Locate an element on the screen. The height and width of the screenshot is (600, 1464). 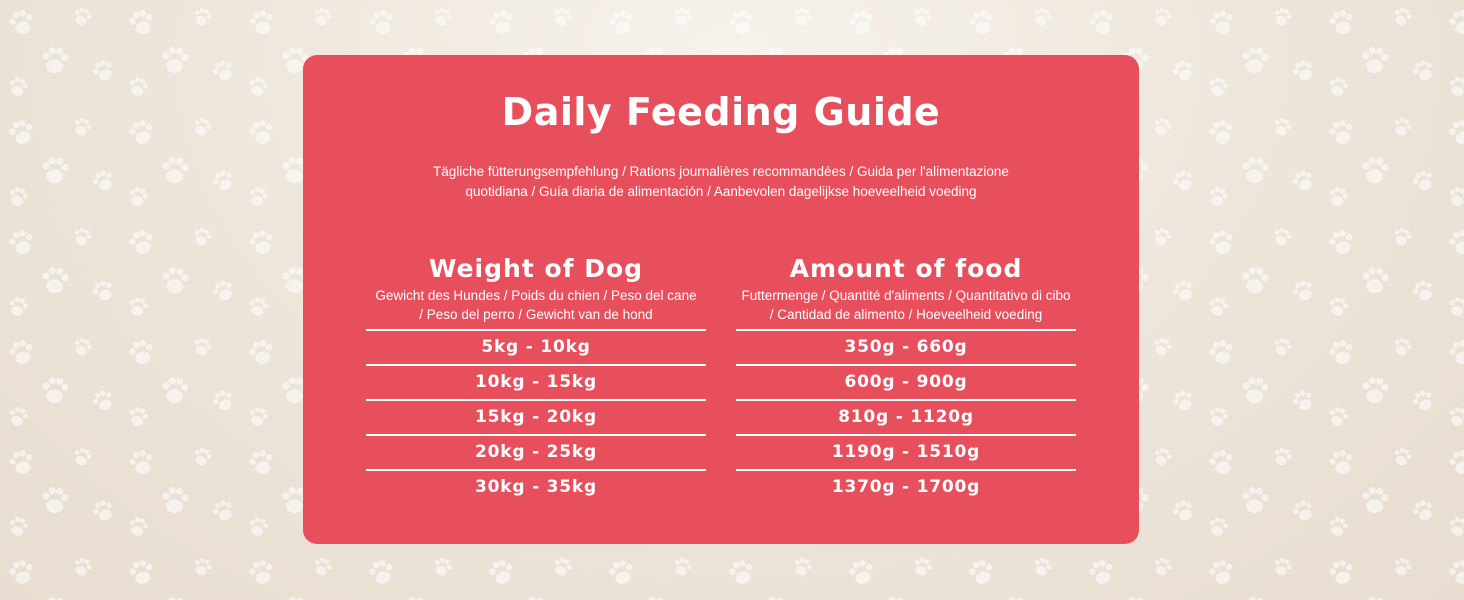
weight-row: 15kg - 20kg is located at coordinates (536, 418).